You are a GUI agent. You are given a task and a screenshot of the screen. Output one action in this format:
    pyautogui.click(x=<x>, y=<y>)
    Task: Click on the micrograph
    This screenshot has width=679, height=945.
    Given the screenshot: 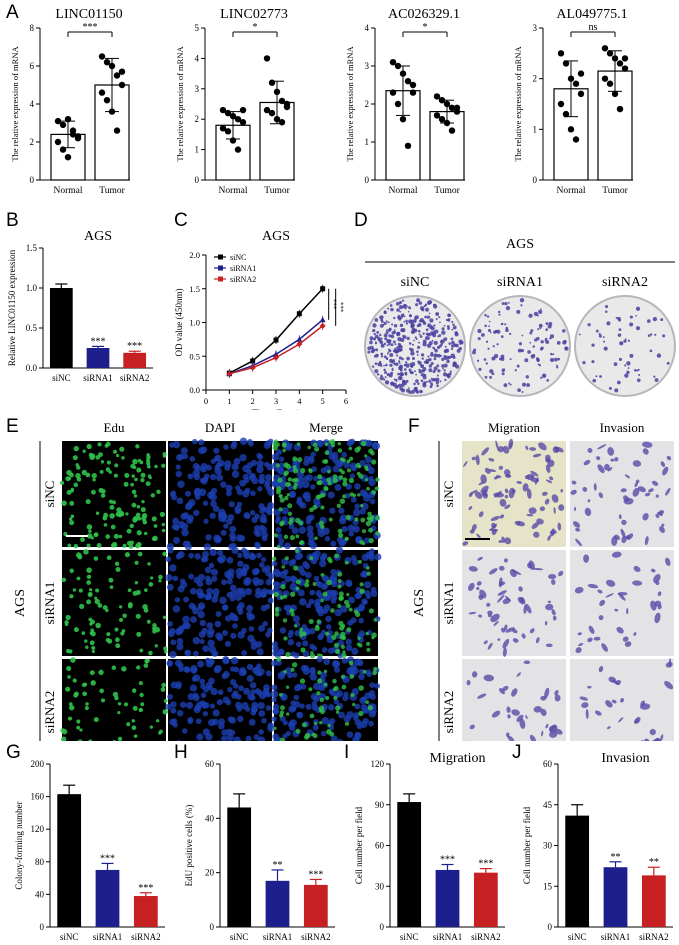 What is the action you would take?
    pyautogui.click(x=514, y=700)
    